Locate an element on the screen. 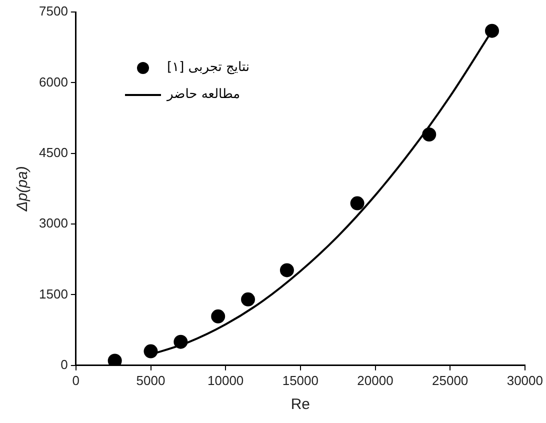 This screenshot has height=423, width=546. x-tick-label: 30000 is located at coordinates (525, 380).